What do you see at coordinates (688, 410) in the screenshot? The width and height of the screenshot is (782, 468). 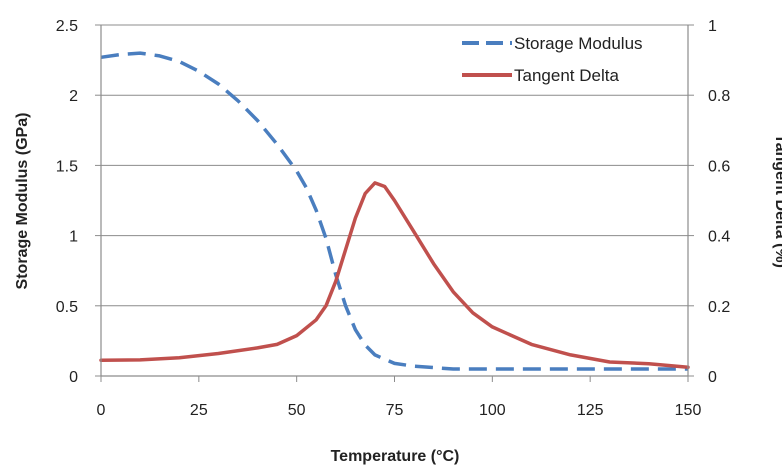 I see `x-tick-label: 150` at bounding box center [688, 410].